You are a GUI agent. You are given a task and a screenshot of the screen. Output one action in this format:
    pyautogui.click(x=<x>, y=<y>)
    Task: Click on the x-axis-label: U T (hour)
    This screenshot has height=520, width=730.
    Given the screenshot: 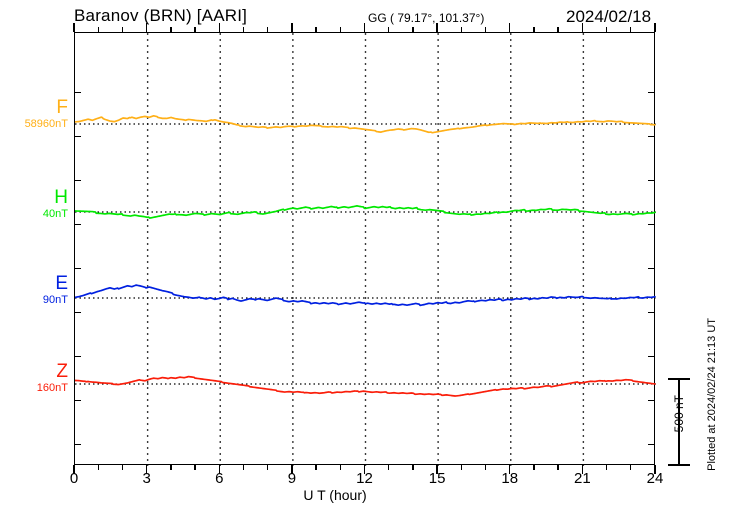 What is the action you would take?
    pyautogui.click(x=365, y=495)
    